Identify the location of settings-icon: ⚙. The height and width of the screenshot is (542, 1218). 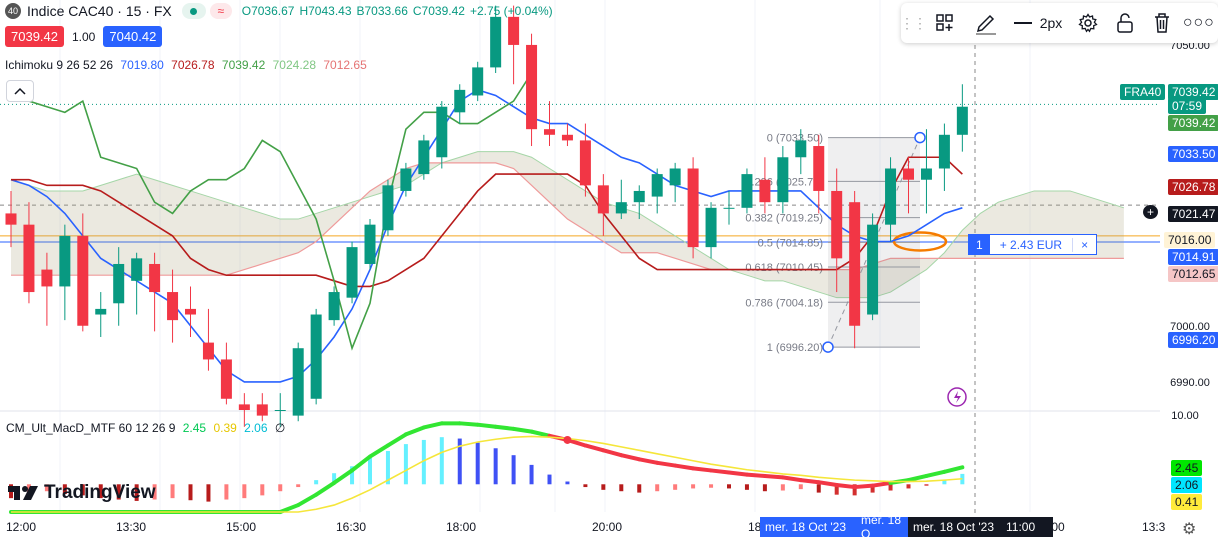
(1189, 529).